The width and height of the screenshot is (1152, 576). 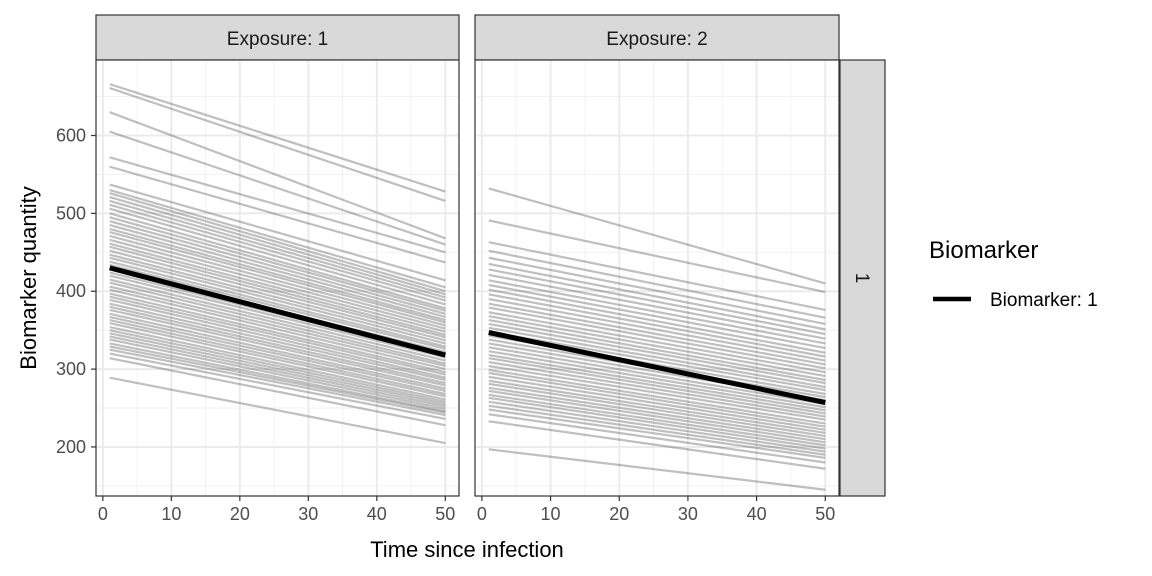 I want to click on legend-entry-biomarker-1: Biomarker: 1, so click(x=1044, y=300).